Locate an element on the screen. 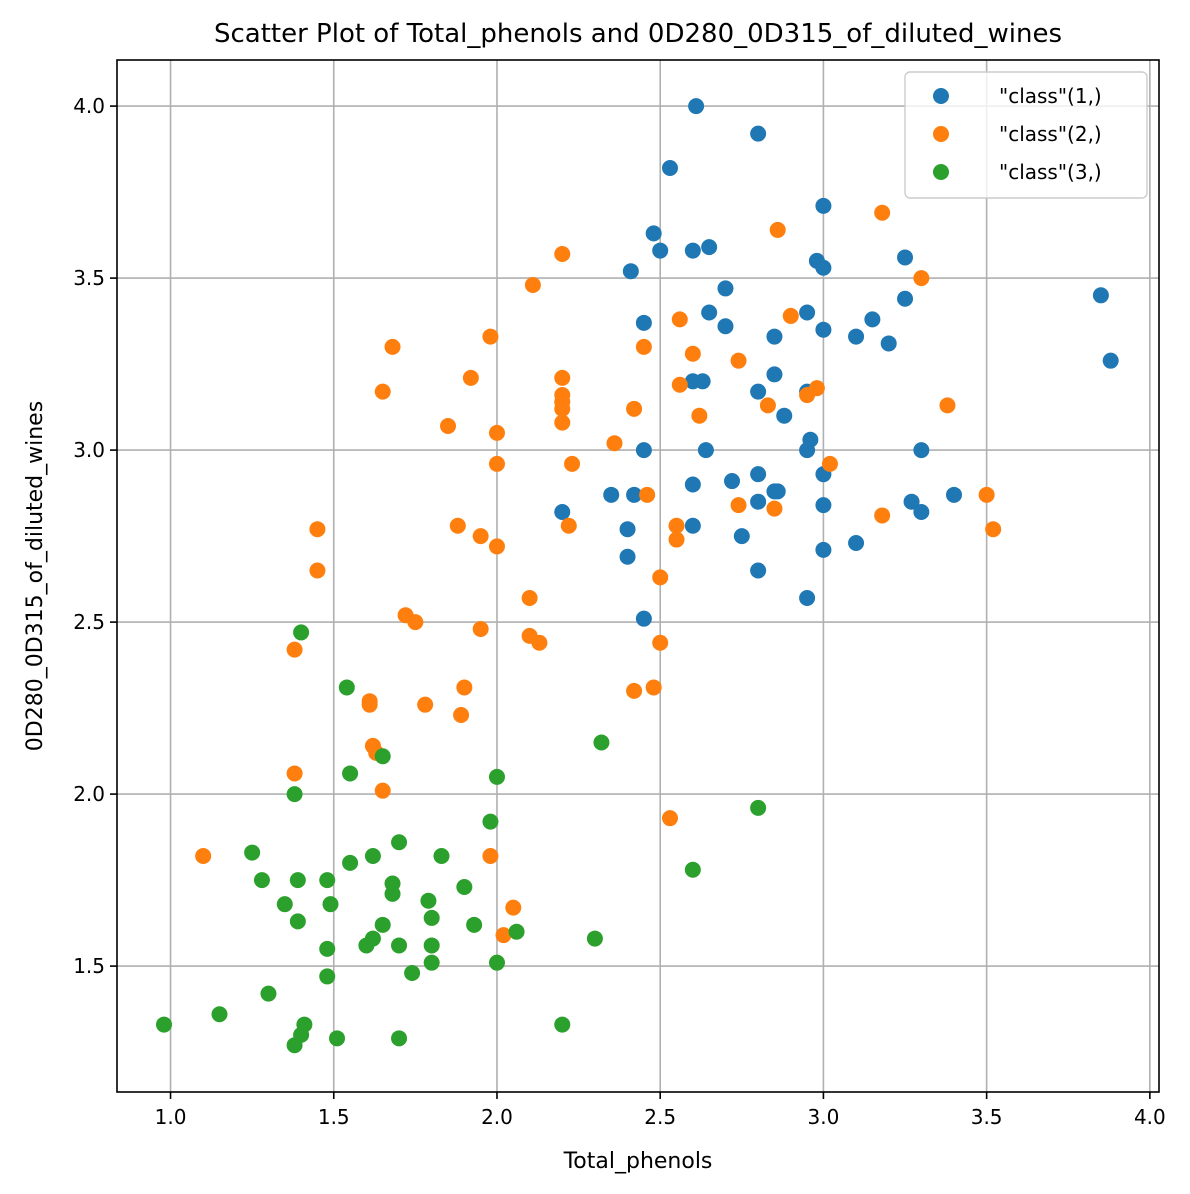 The image size is (1190, 1194). legend-box is located at coordinates (1026, 135).